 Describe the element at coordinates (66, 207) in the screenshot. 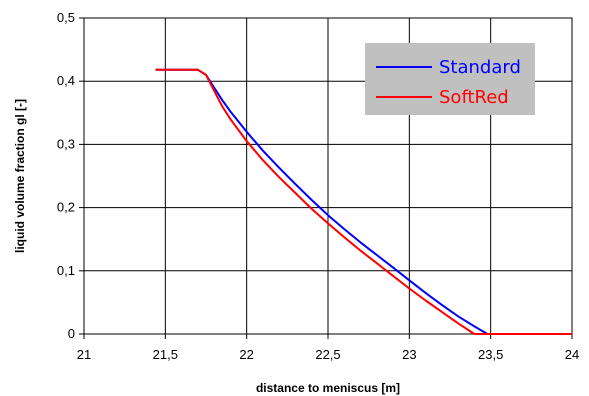

I see `y-tick-label: 0,2` at that location.